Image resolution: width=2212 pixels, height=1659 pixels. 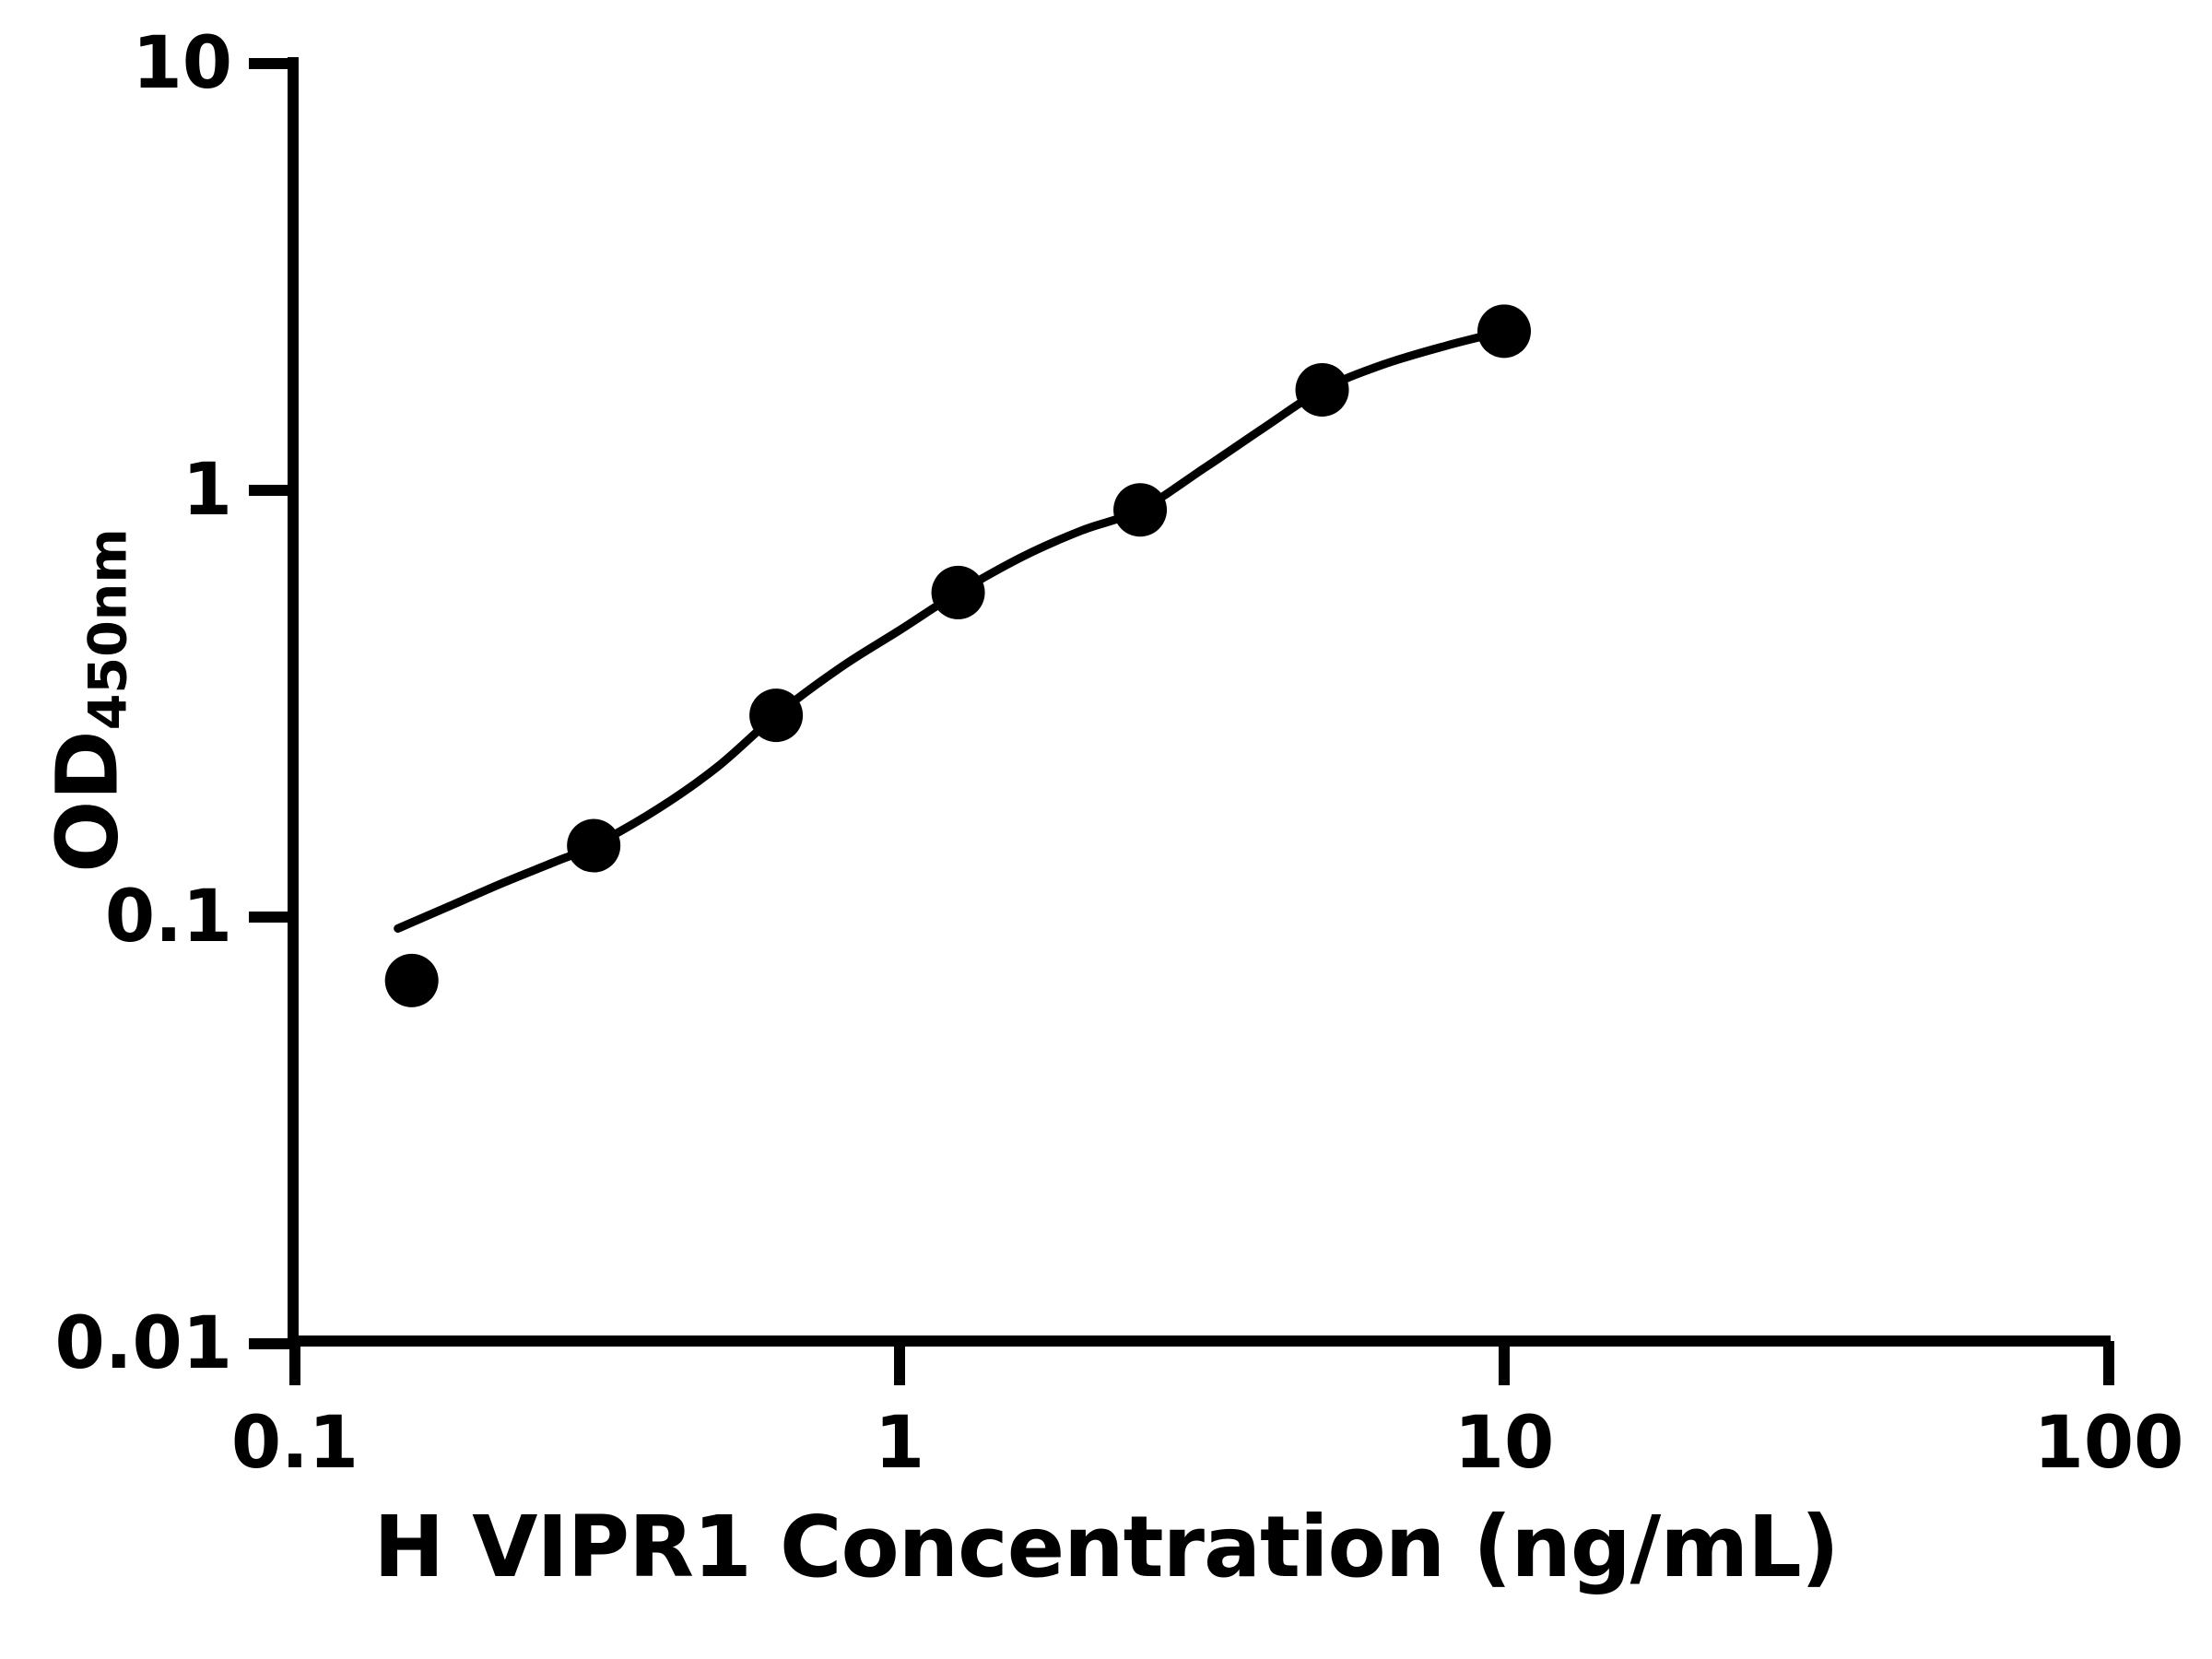 What do you see at coordinates (1106, 1547) in the screenshot?
I see `x-axis-title: H VIPR1 Concentration (ng/mL)` at bounding box center [1106, 1547].